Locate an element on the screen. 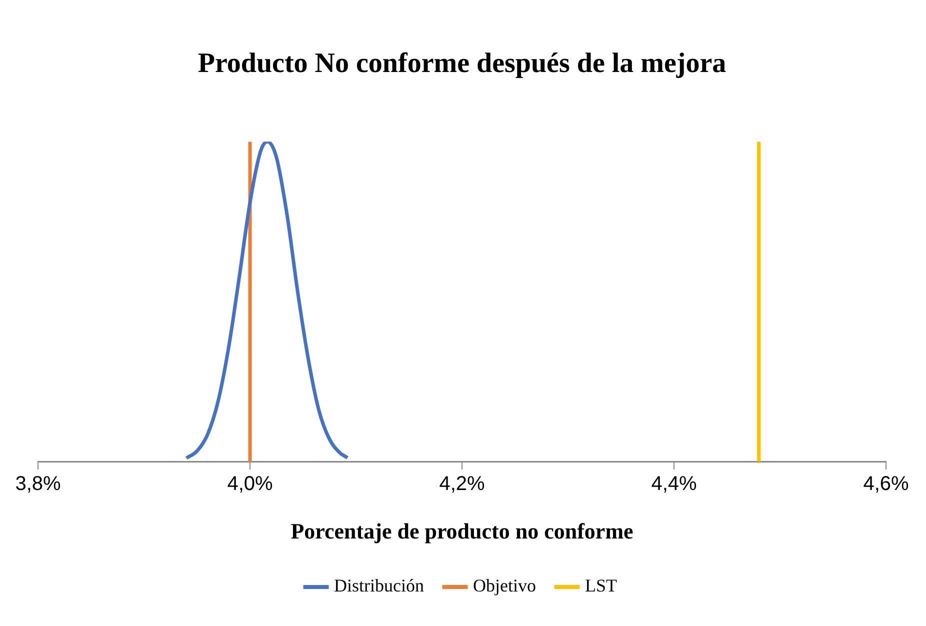  x-tick-label: 4,2% is located at coordinates (462, 484).